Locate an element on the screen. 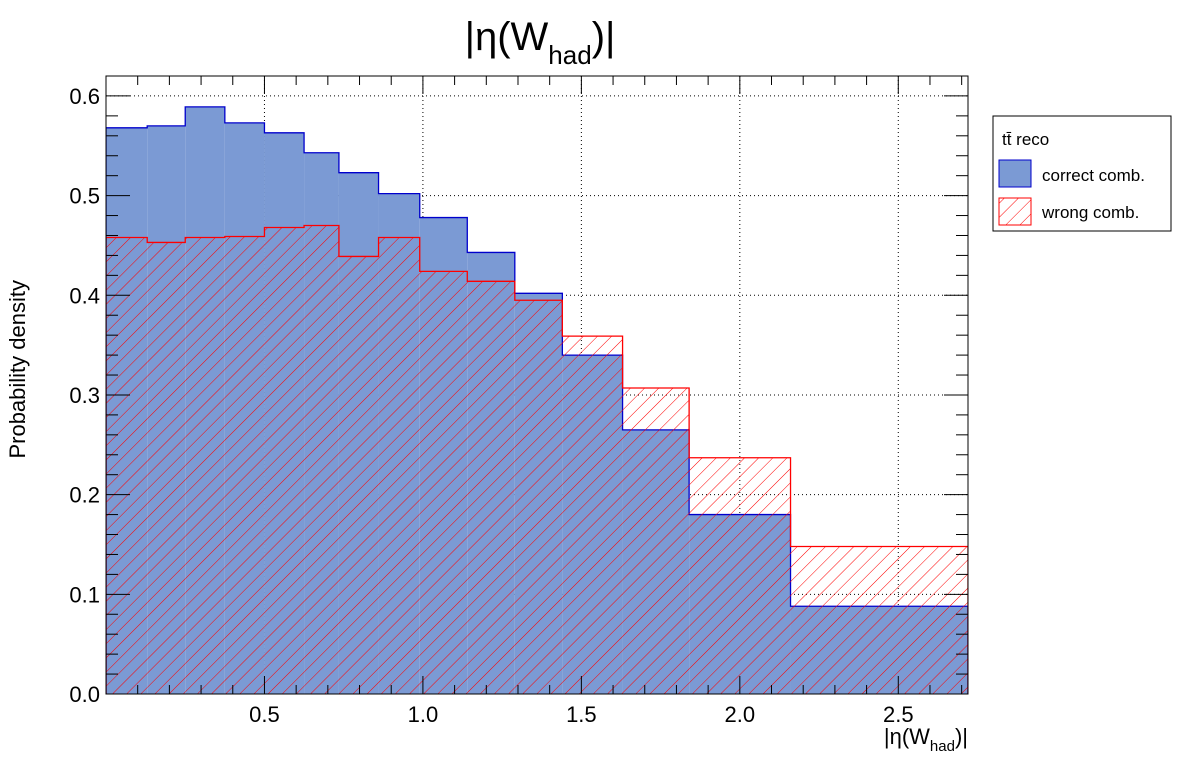 This screenshot has width=1196, height=772. legend-swatch-wrong-comb is located at coordinates (1015, 211).